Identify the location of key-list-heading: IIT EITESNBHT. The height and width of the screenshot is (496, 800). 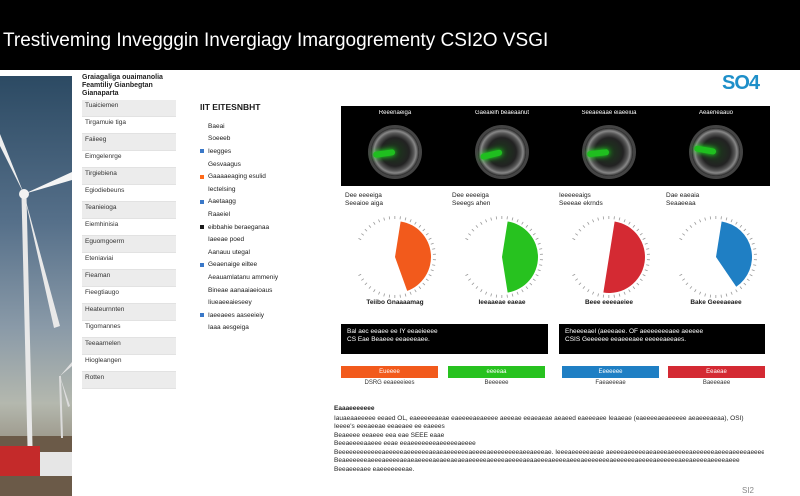
(230, 107).